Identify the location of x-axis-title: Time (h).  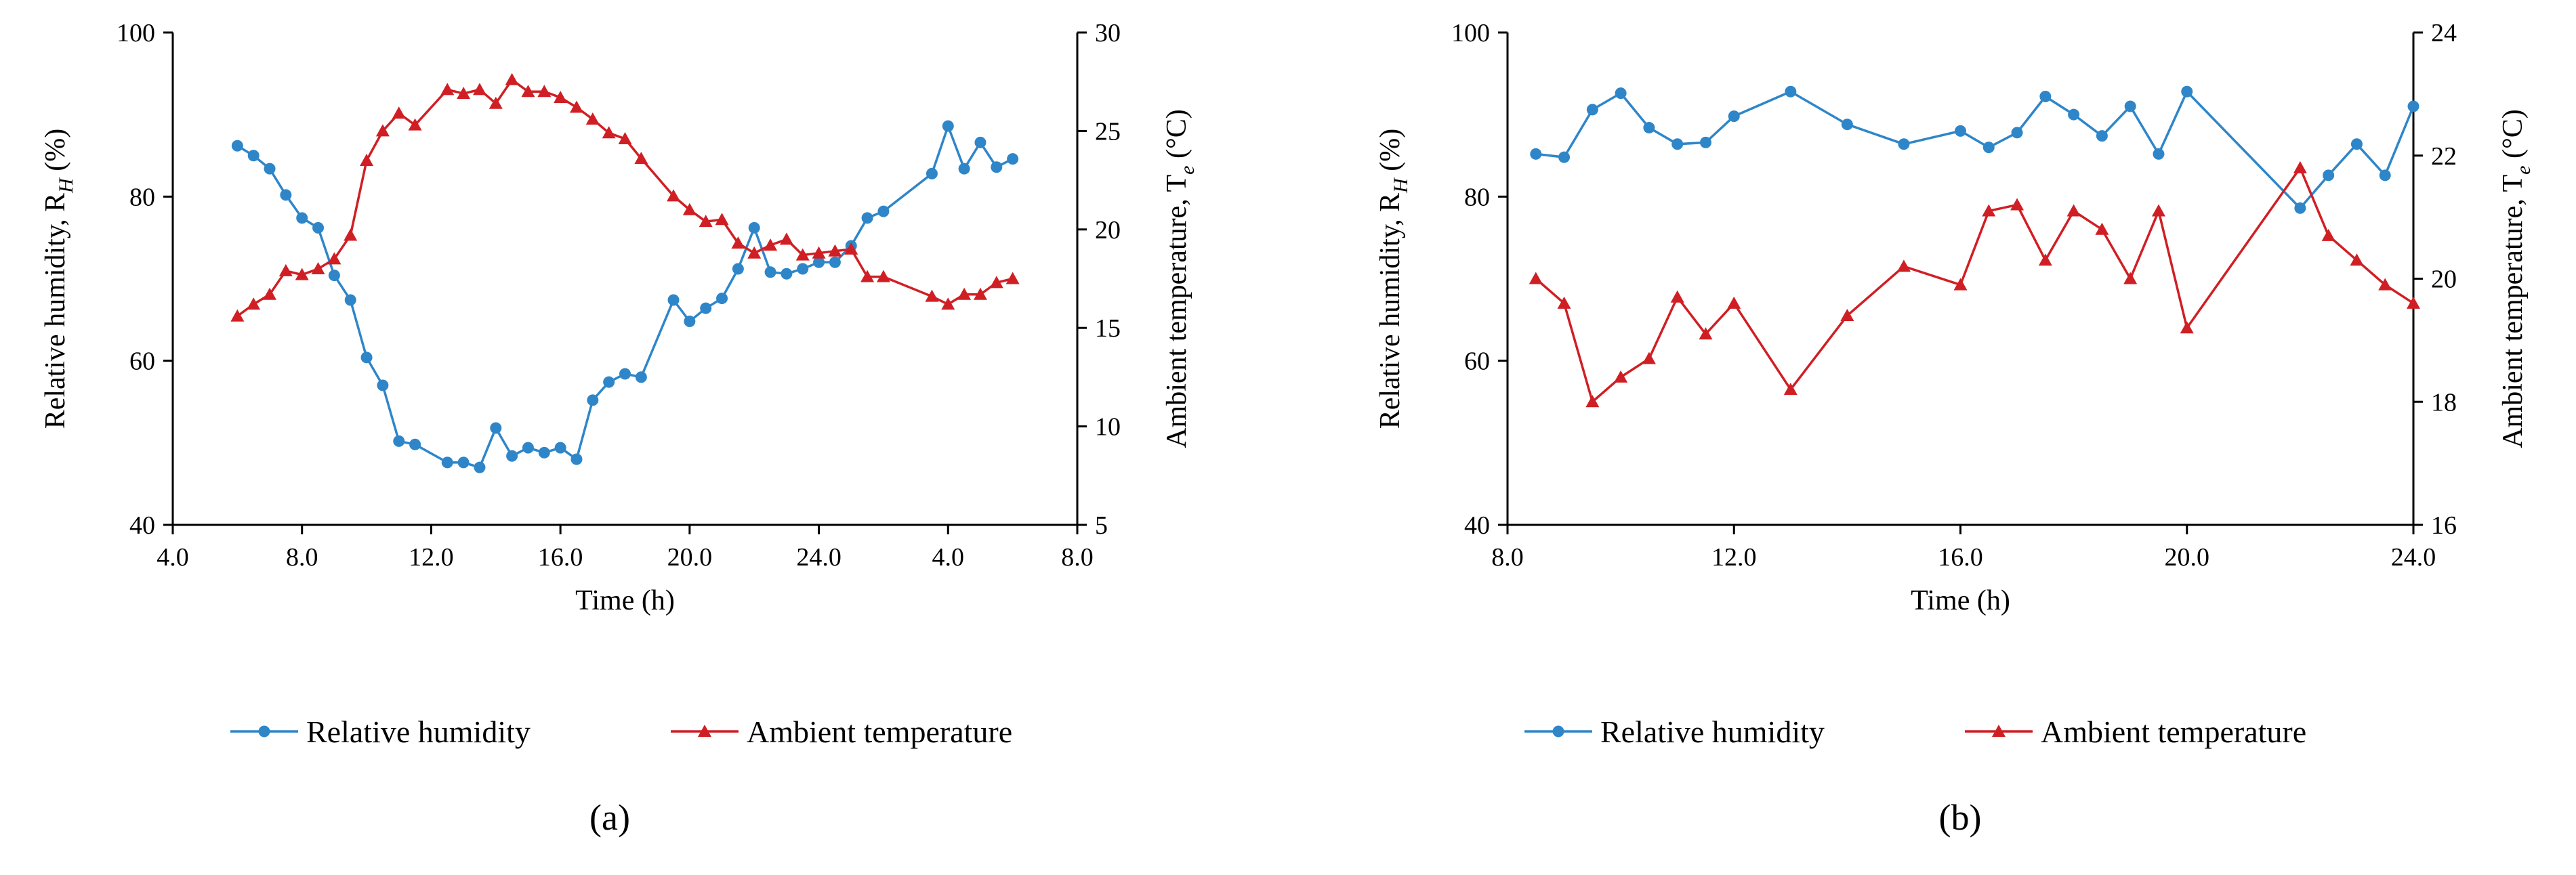
(625, 600).